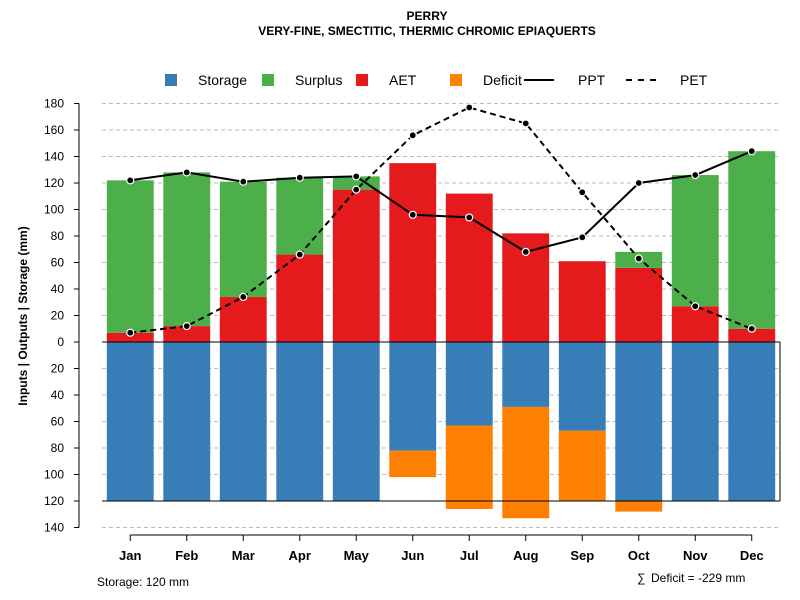 The image size is (800, 600). I want to click on x-tick-label: Dec, so click(752, 555).